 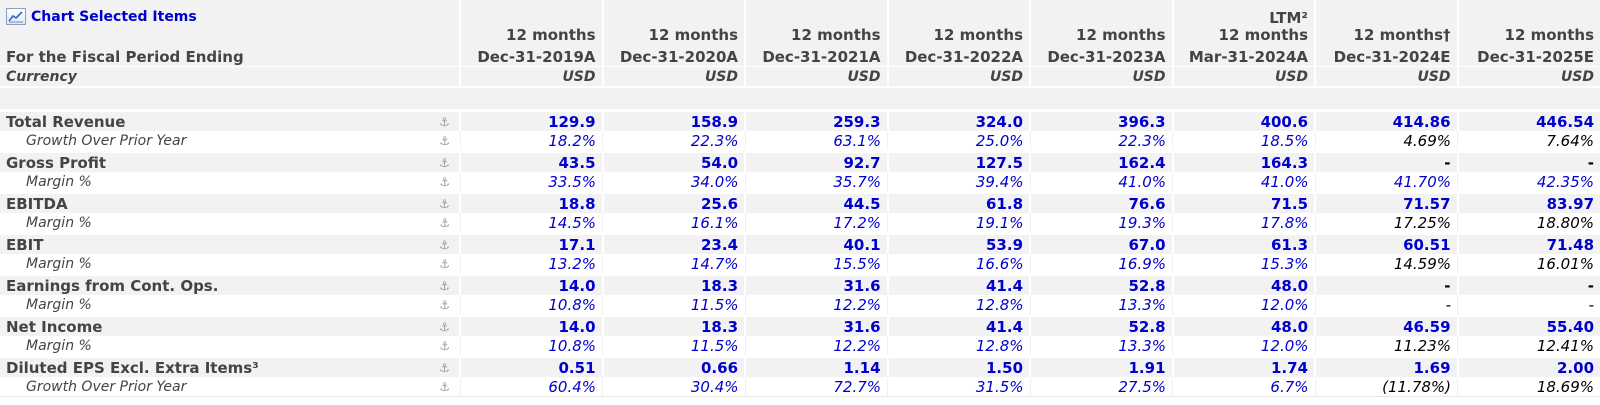 What do you see at coordinates (1244, 141) in the screenshot?
I see `table-cell: 18.5%` at bounding box center [1244, 141].